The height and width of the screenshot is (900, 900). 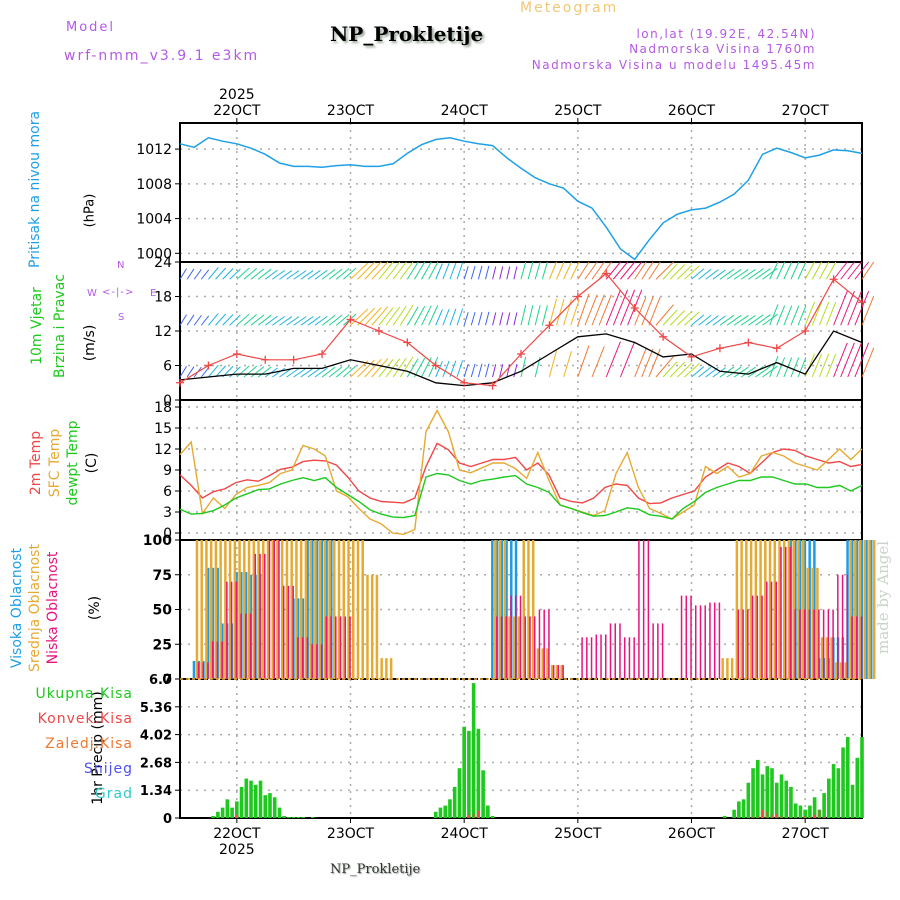 I want to click on temperature-panel: 0 3 6 9 12 15 18, so click(x=508, y=471).